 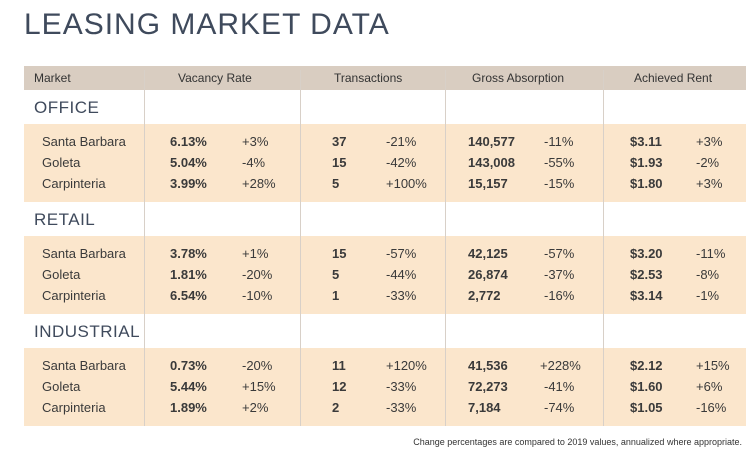 What do you see at coordinates (711, 407) in the screenshot?
I see `rent-change-cell: -16%` at bounding box center [711, 407].